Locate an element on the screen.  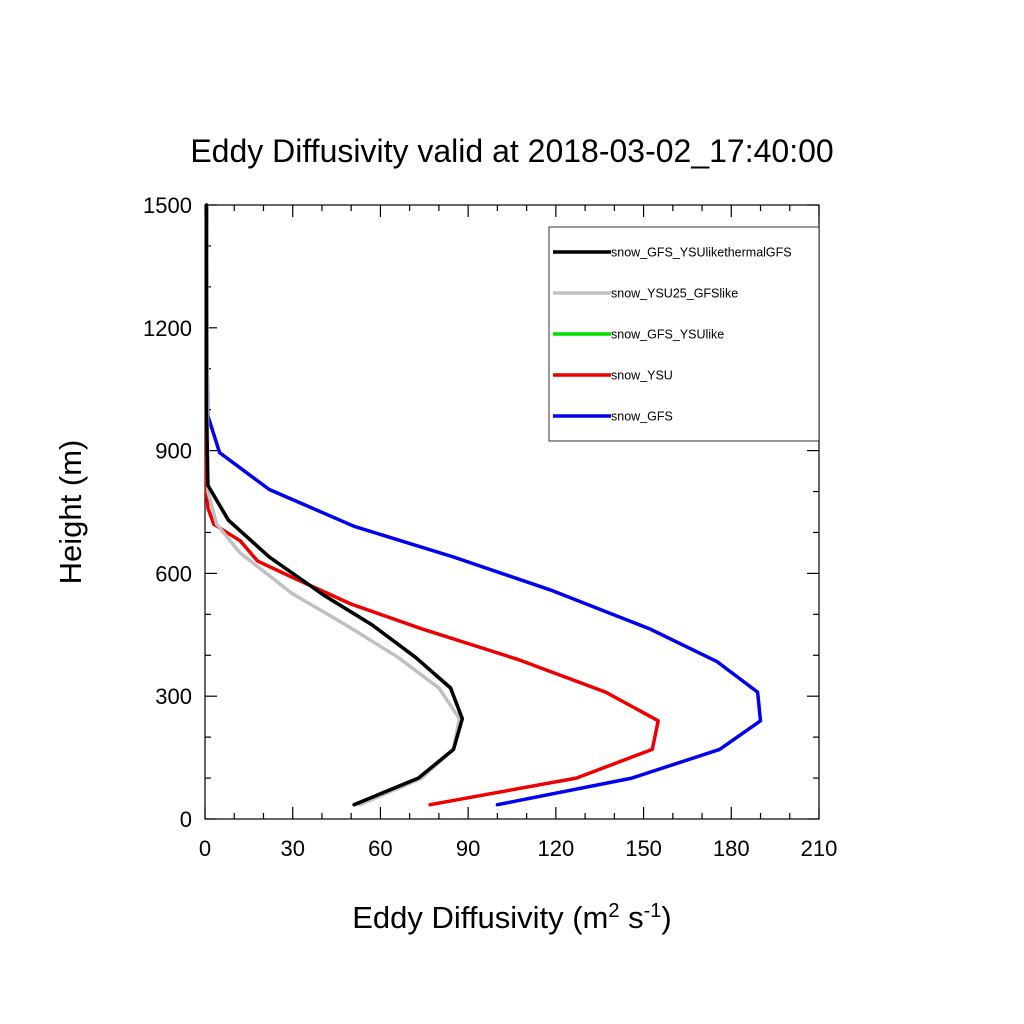
series-line-snow_YSU25_GFSlike is located at coordinates (333, 505).